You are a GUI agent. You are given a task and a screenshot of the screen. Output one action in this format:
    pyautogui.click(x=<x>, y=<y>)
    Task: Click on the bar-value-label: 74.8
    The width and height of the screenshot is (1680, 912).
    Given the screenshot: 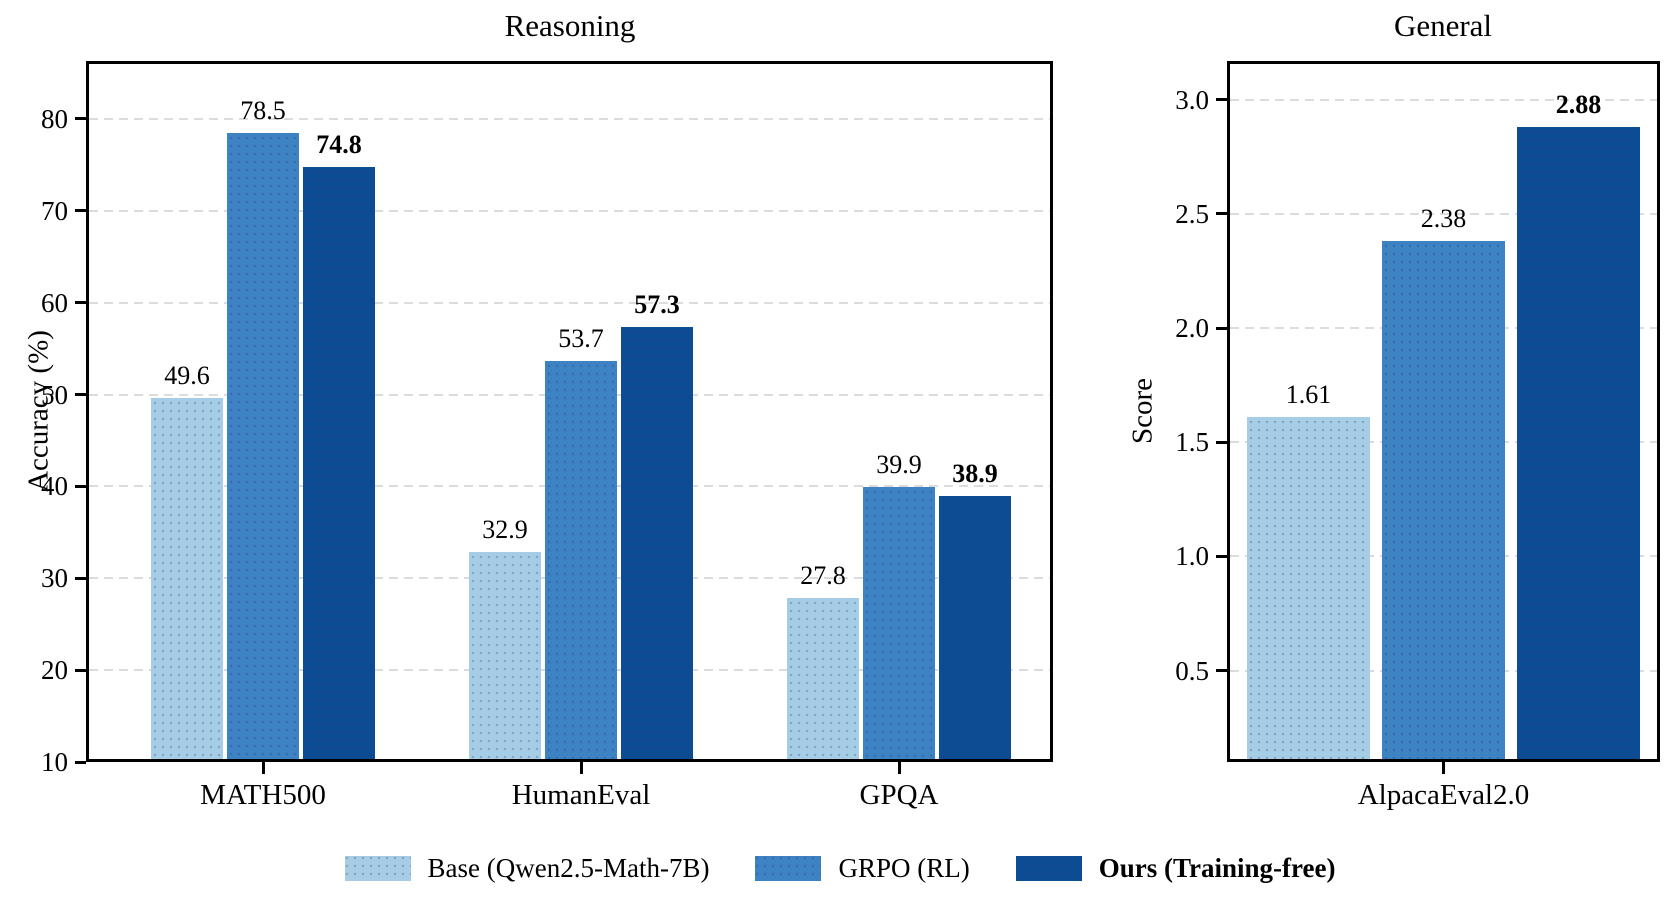 What is the action you would take?
    pyautogui.click(x=339, y=144)
    